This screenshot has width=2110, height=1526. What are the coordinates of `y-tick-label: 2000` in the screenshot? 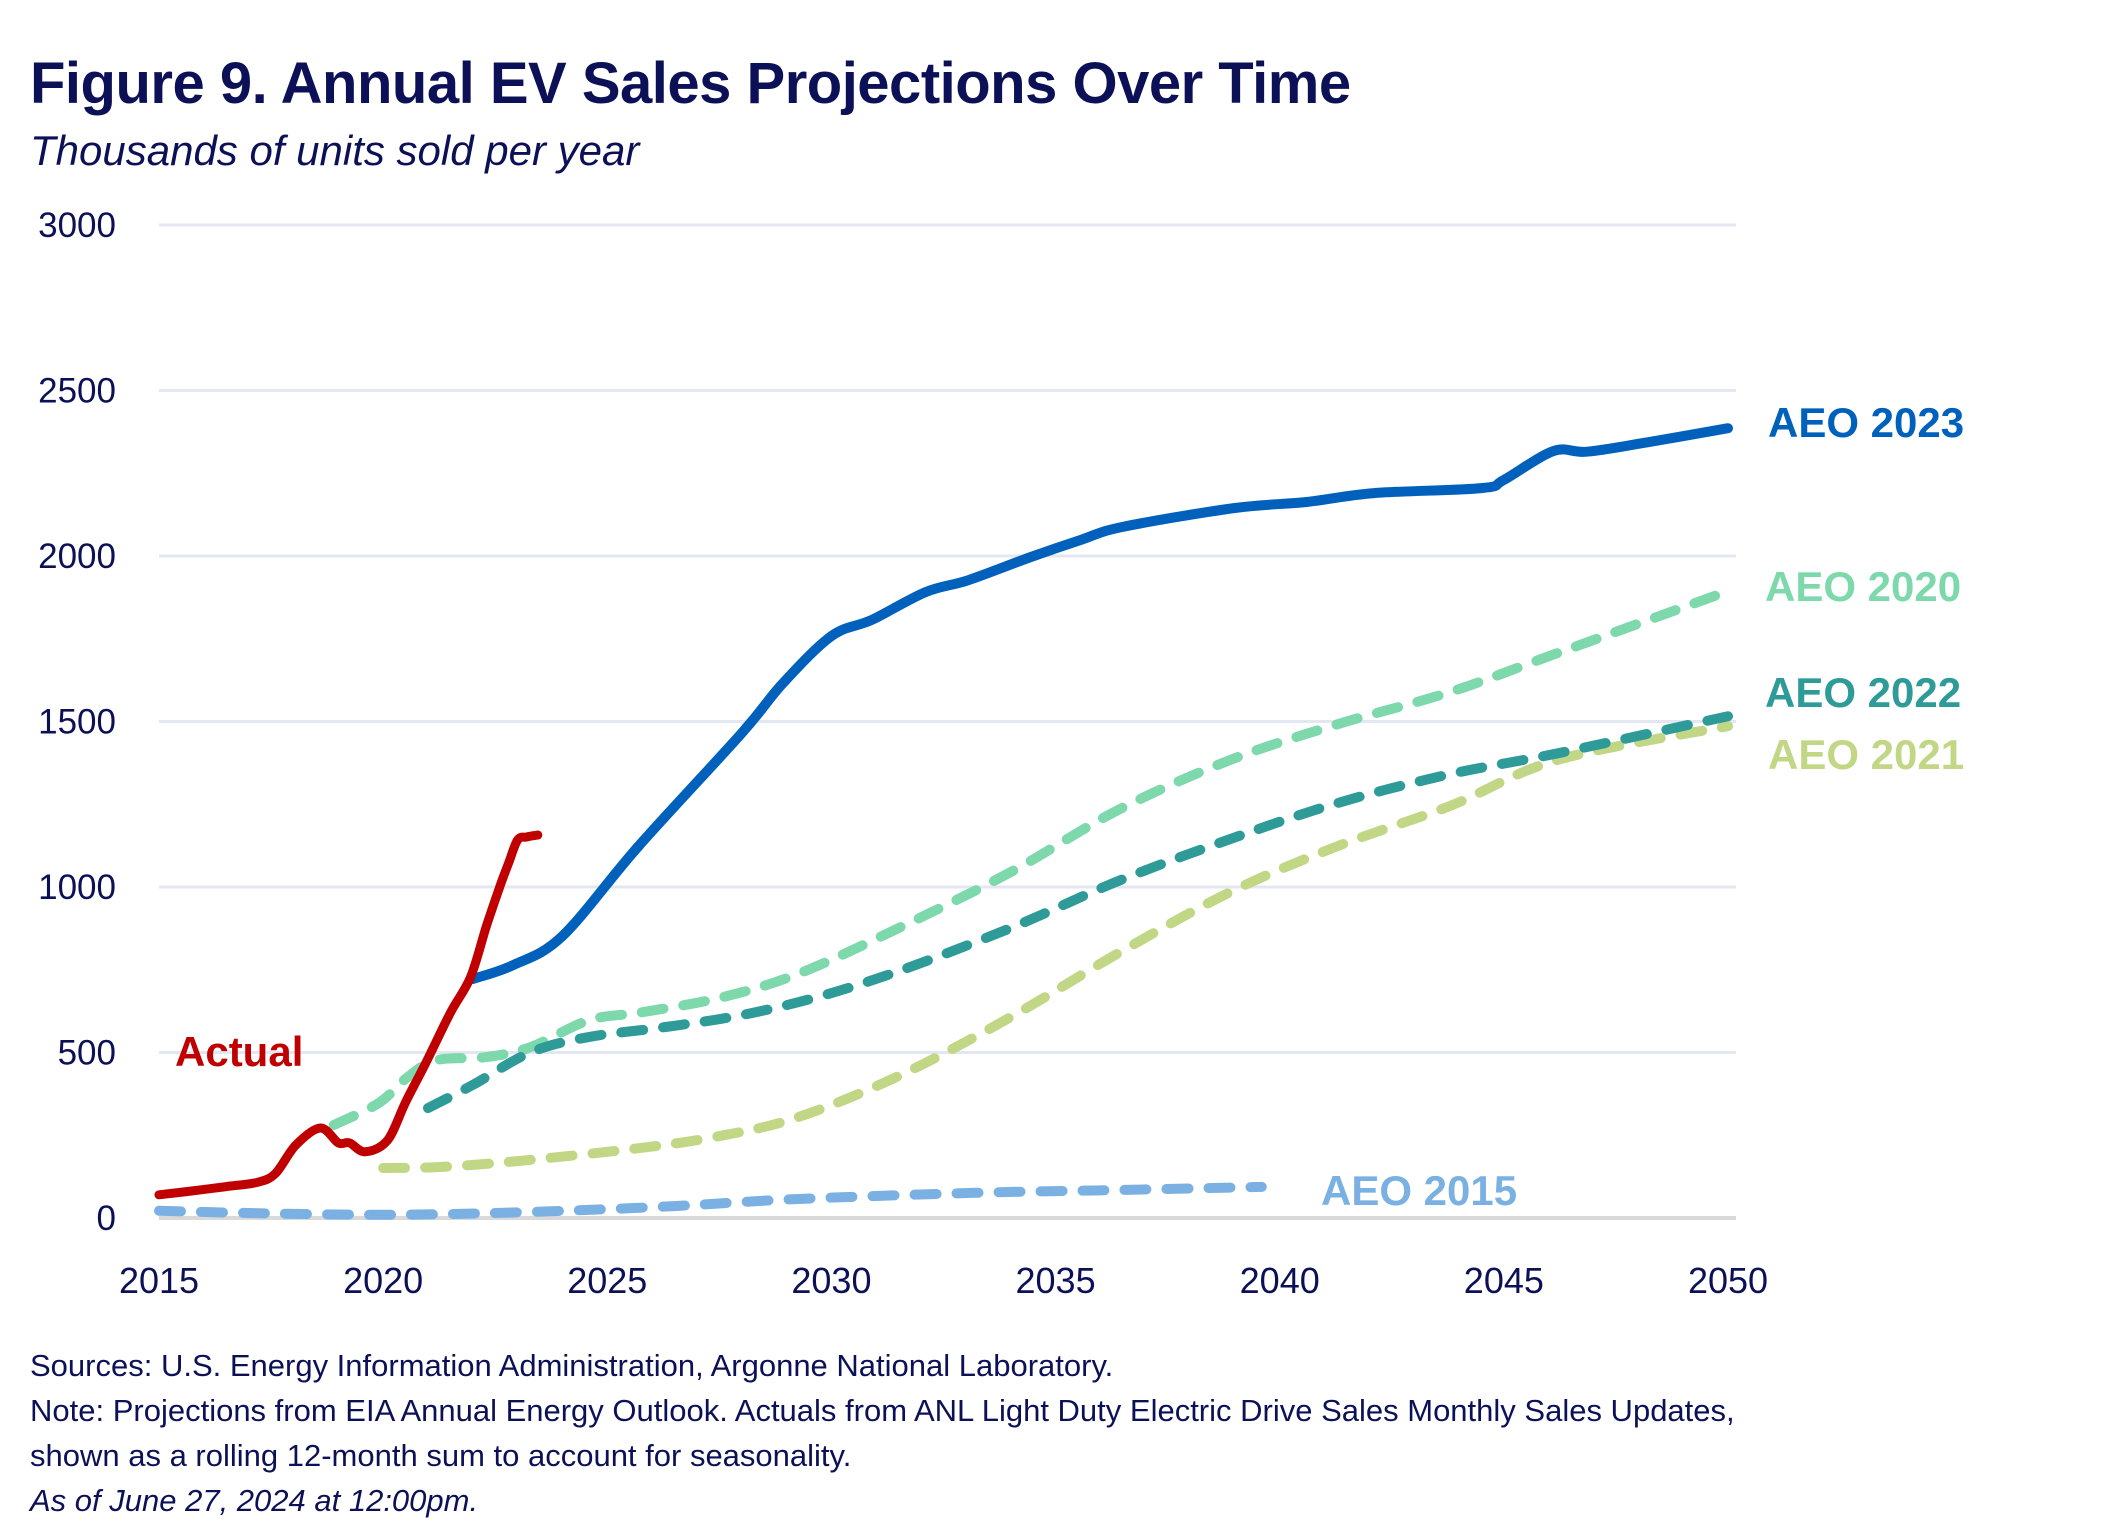 It's located at (77, 556).